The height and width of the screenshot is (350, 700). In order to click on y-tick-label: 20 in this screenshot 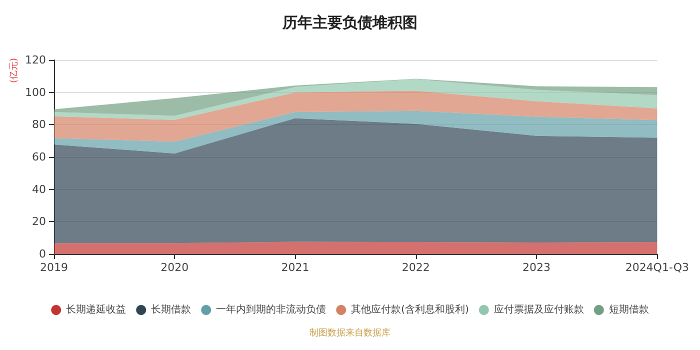, I will do `click(39, 221)`.